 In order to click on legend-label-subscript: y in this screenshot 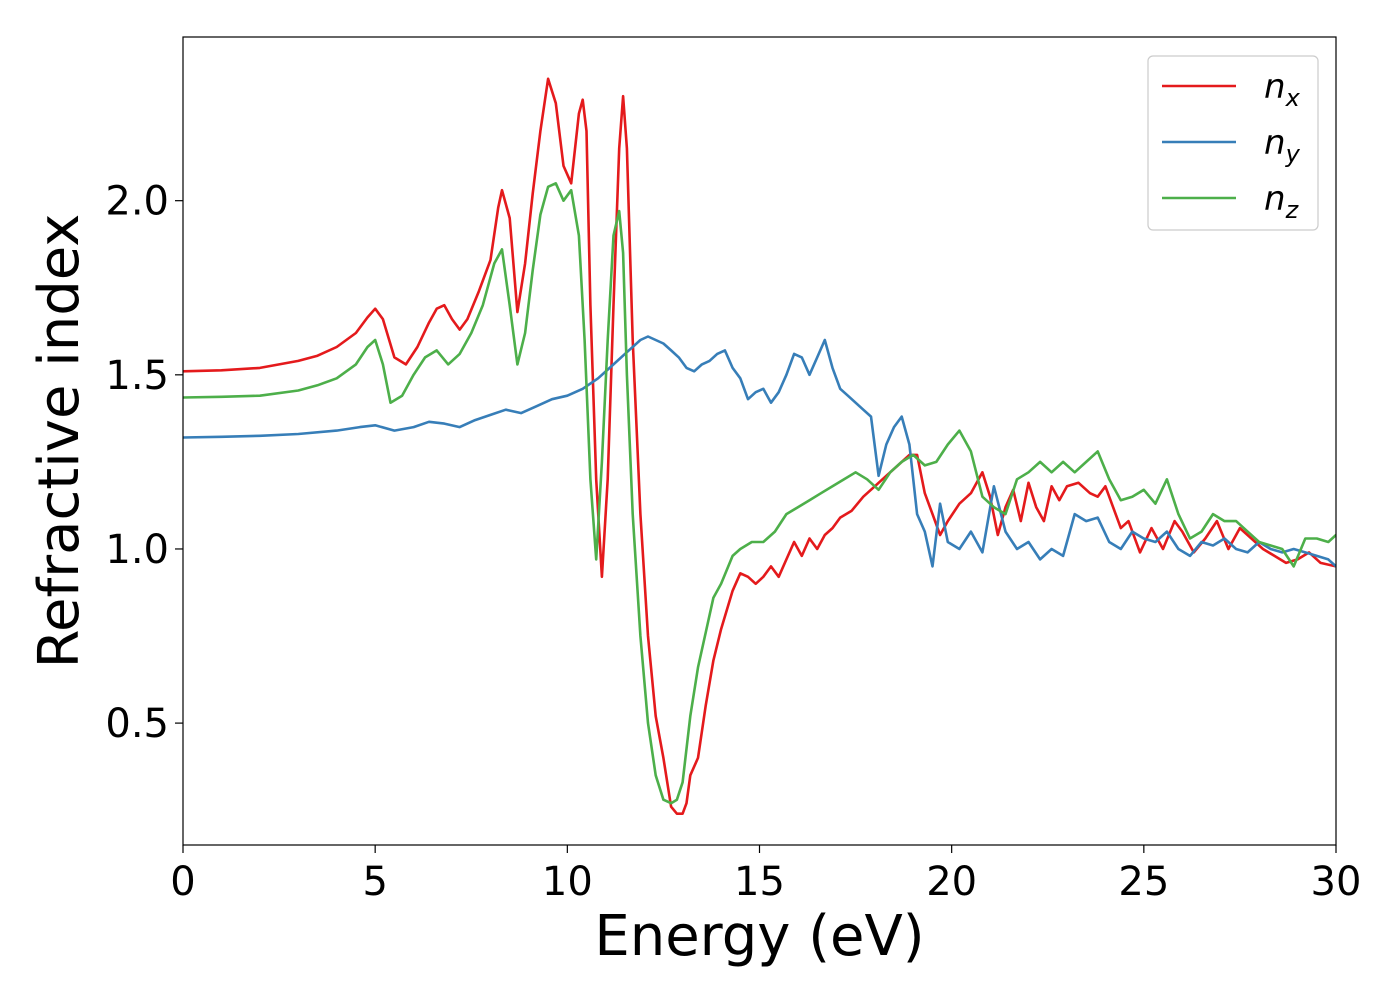, I will do `click(1293, 154)`.